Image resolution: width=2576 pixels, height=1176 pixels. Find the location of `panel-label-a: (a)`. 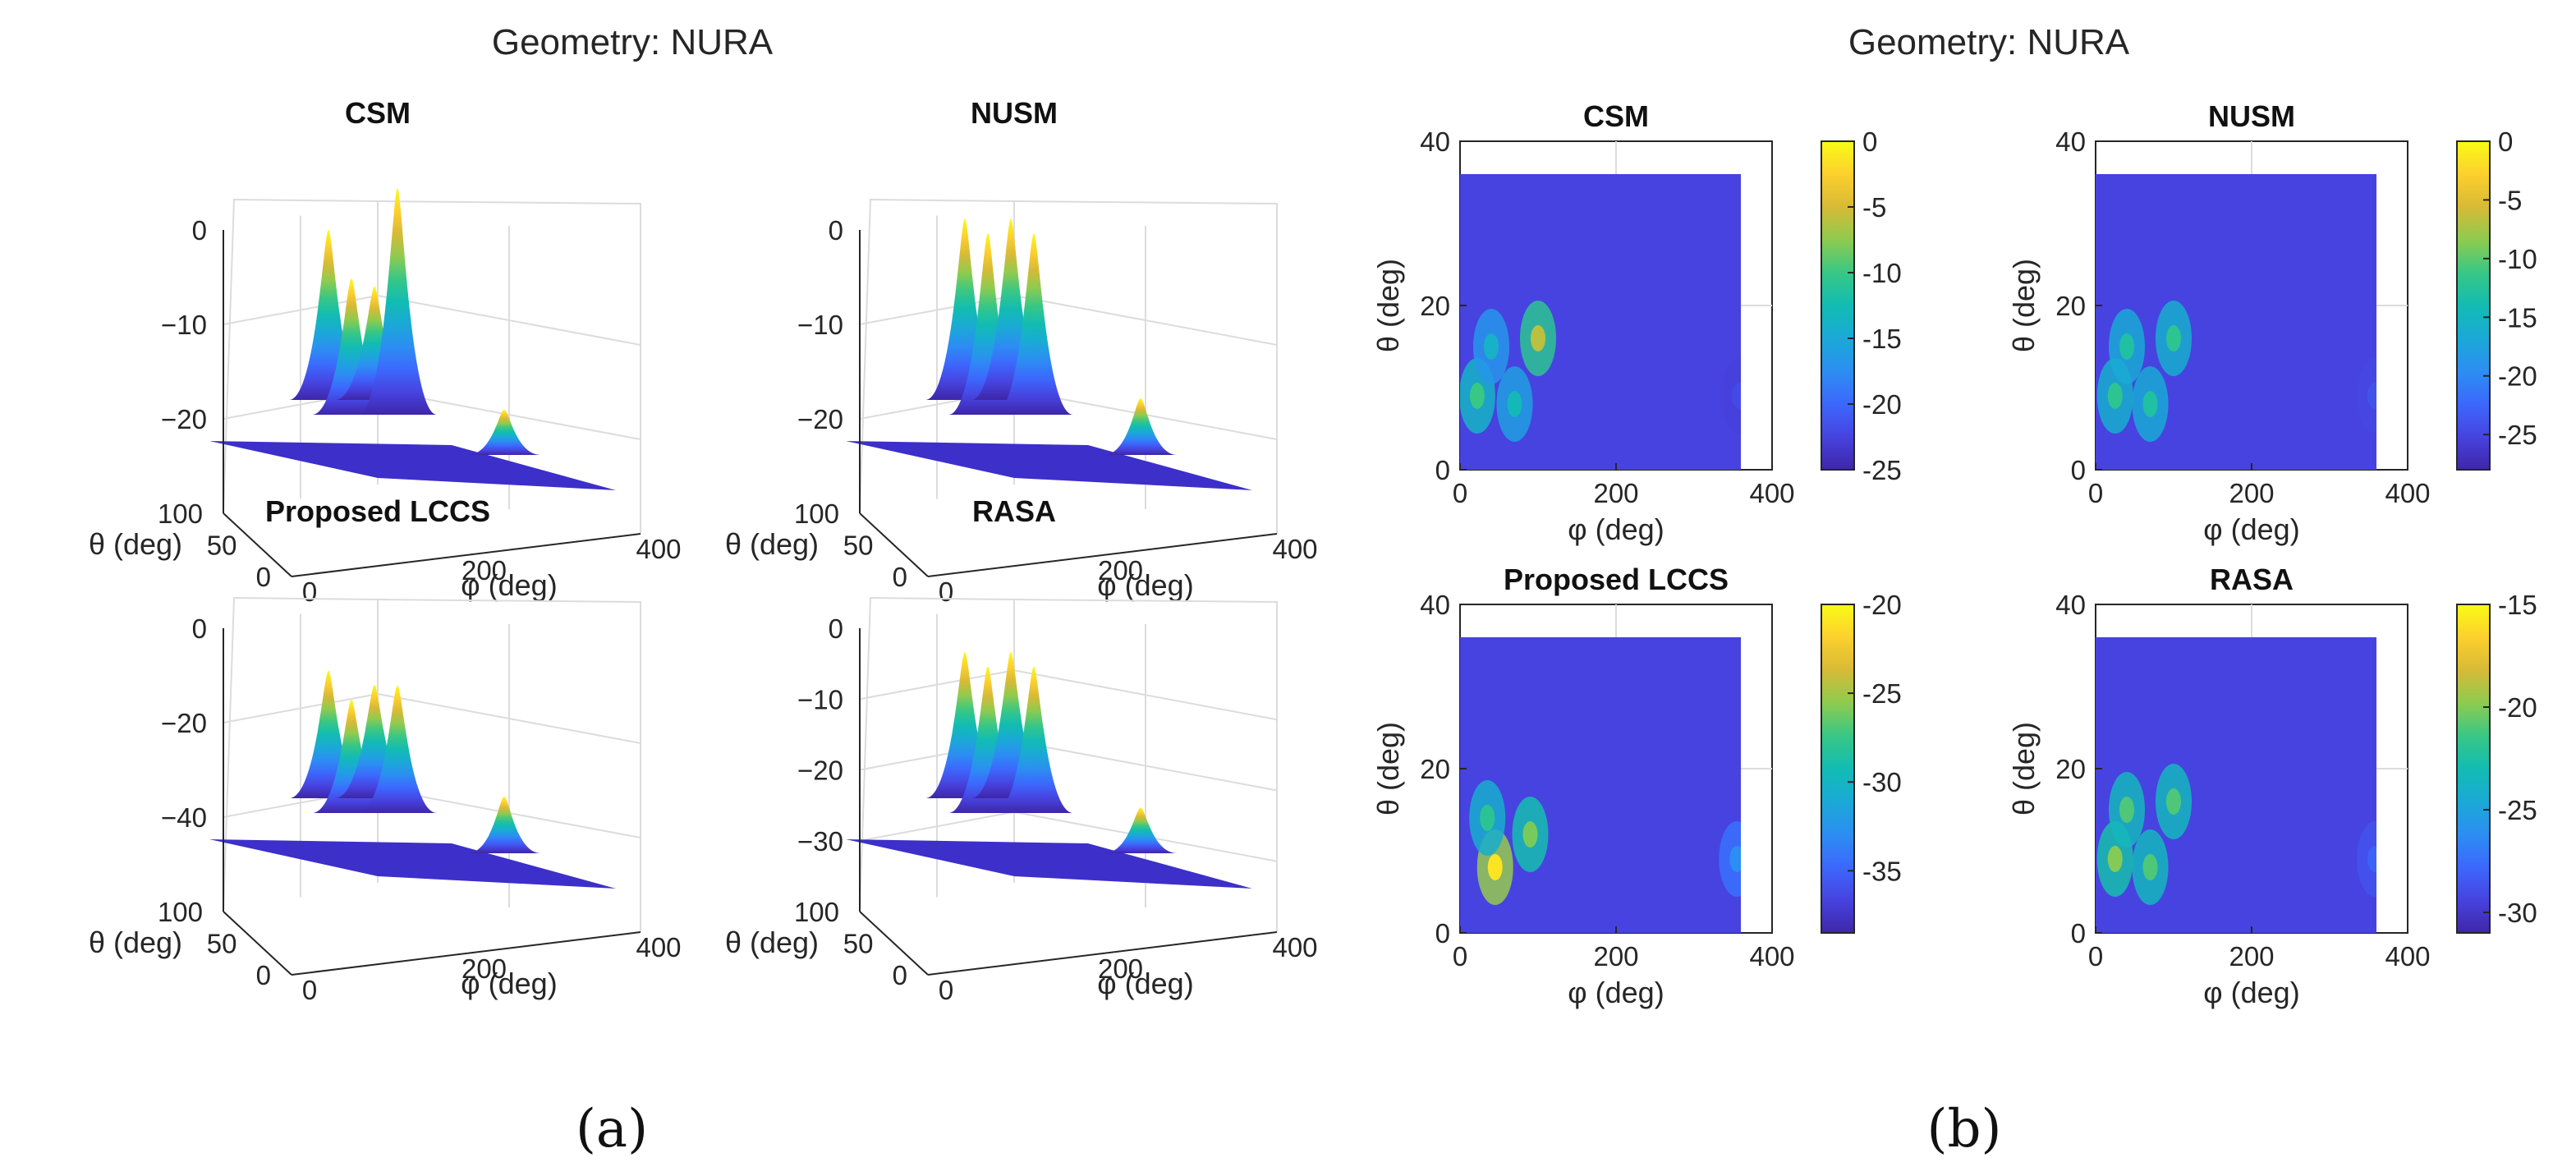

panel-label-a: (a) is located at coordinates (612, 1129).